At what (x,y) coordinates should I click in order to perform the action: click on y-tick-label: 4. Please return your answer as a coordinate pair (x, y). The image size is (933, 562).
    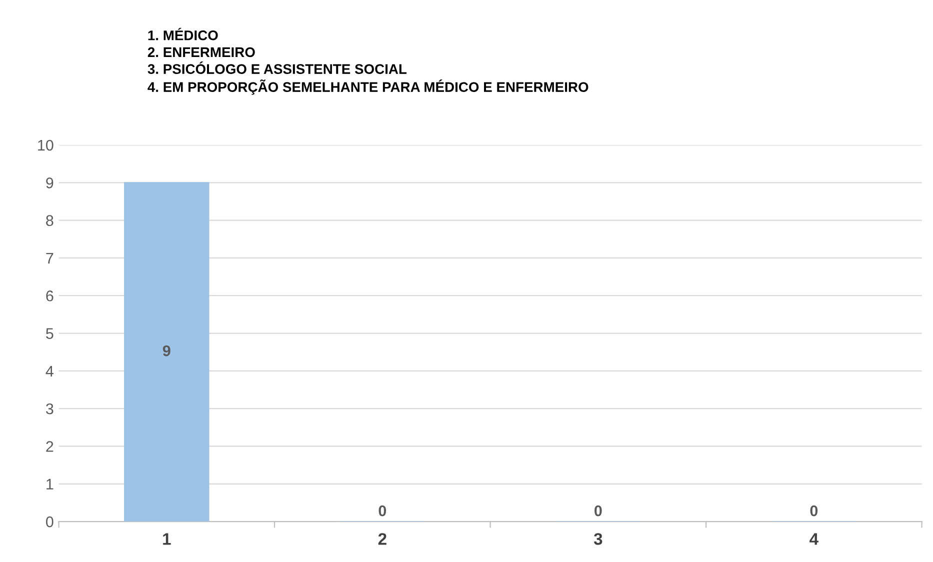
    Looking at the image, I should click on (50, 371).